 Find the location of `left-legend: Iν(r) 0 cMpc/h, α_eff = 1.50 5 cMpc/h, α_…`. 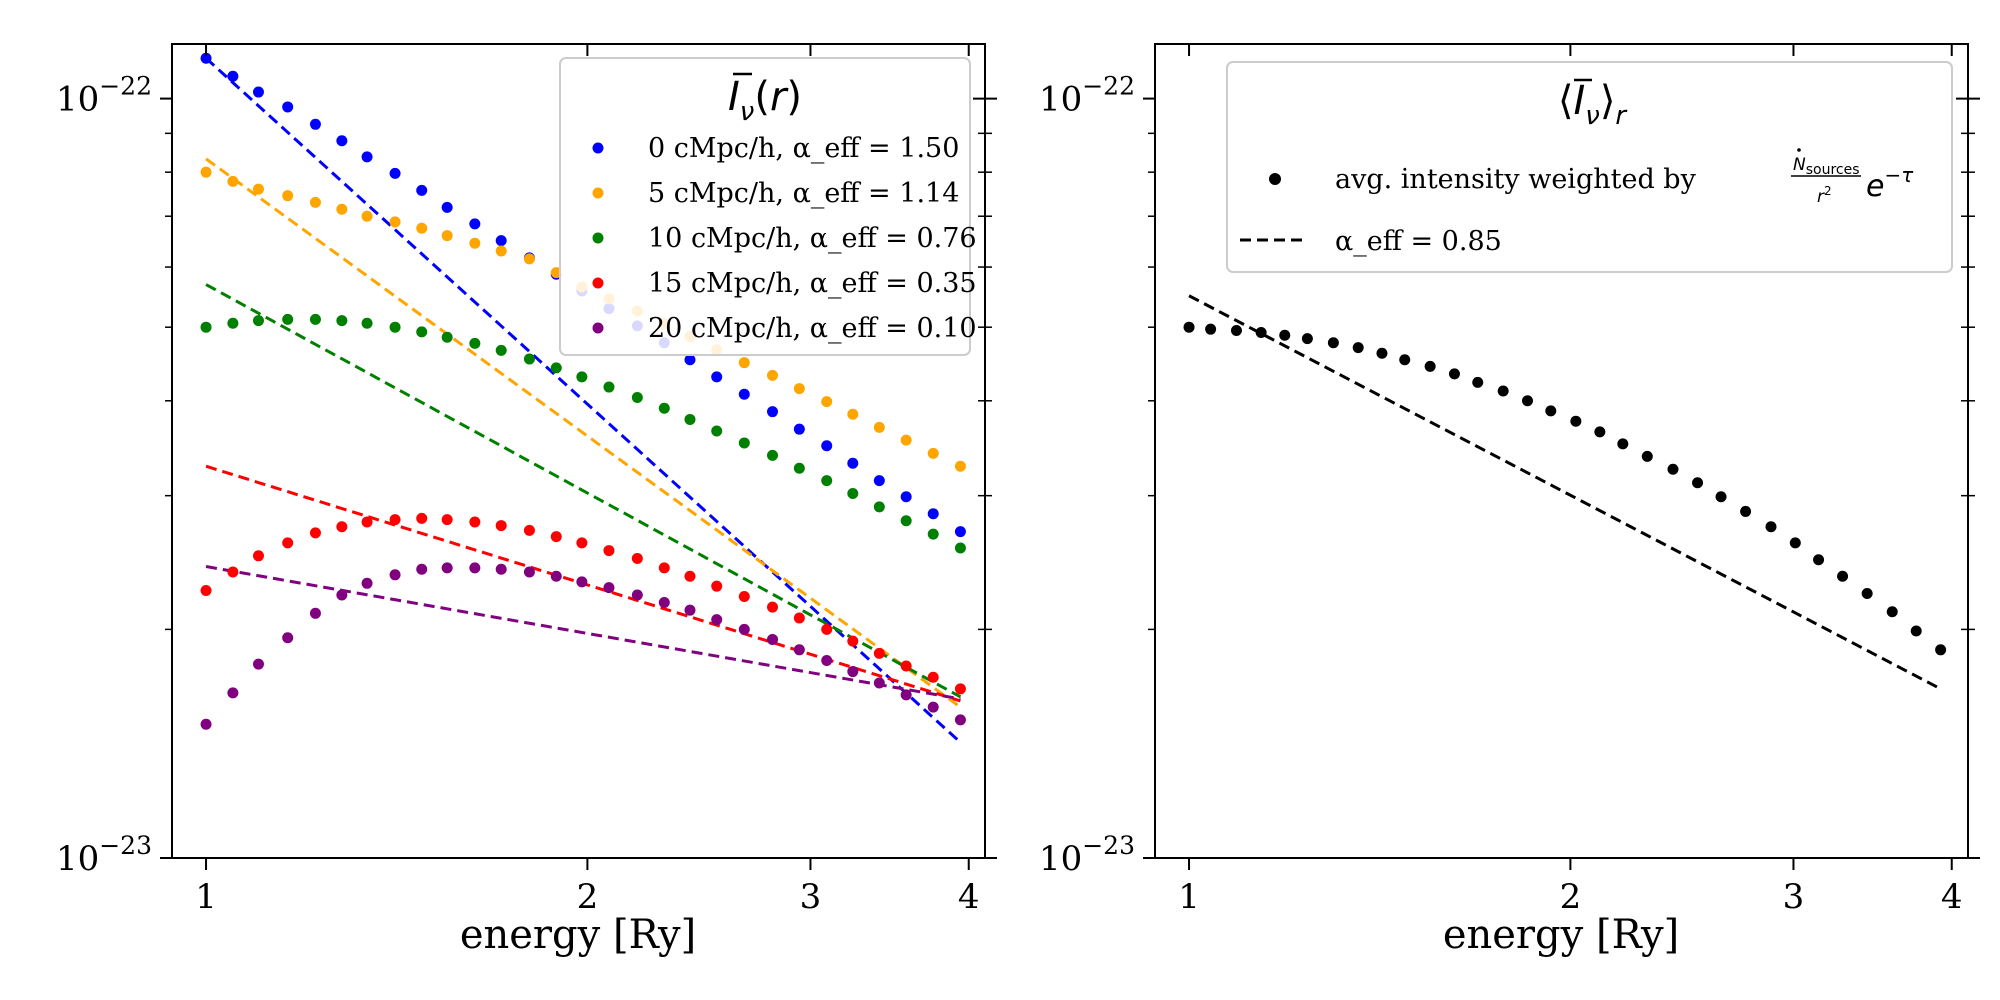

left-legend: Iν(r) 0 cMpc/h, α_eff = 1.50 5 cMpc/h, α_… is located at coordinates (768, 206).